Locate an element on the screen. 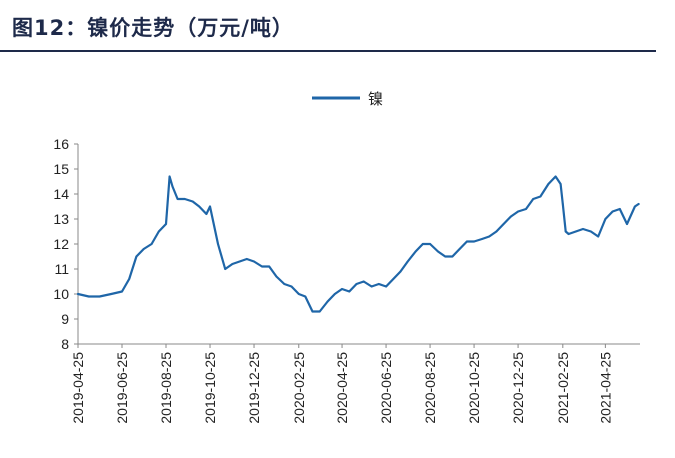 This screenshot has width=675, height=458. legend-label: 镍 is located at coordinates (375, 99).